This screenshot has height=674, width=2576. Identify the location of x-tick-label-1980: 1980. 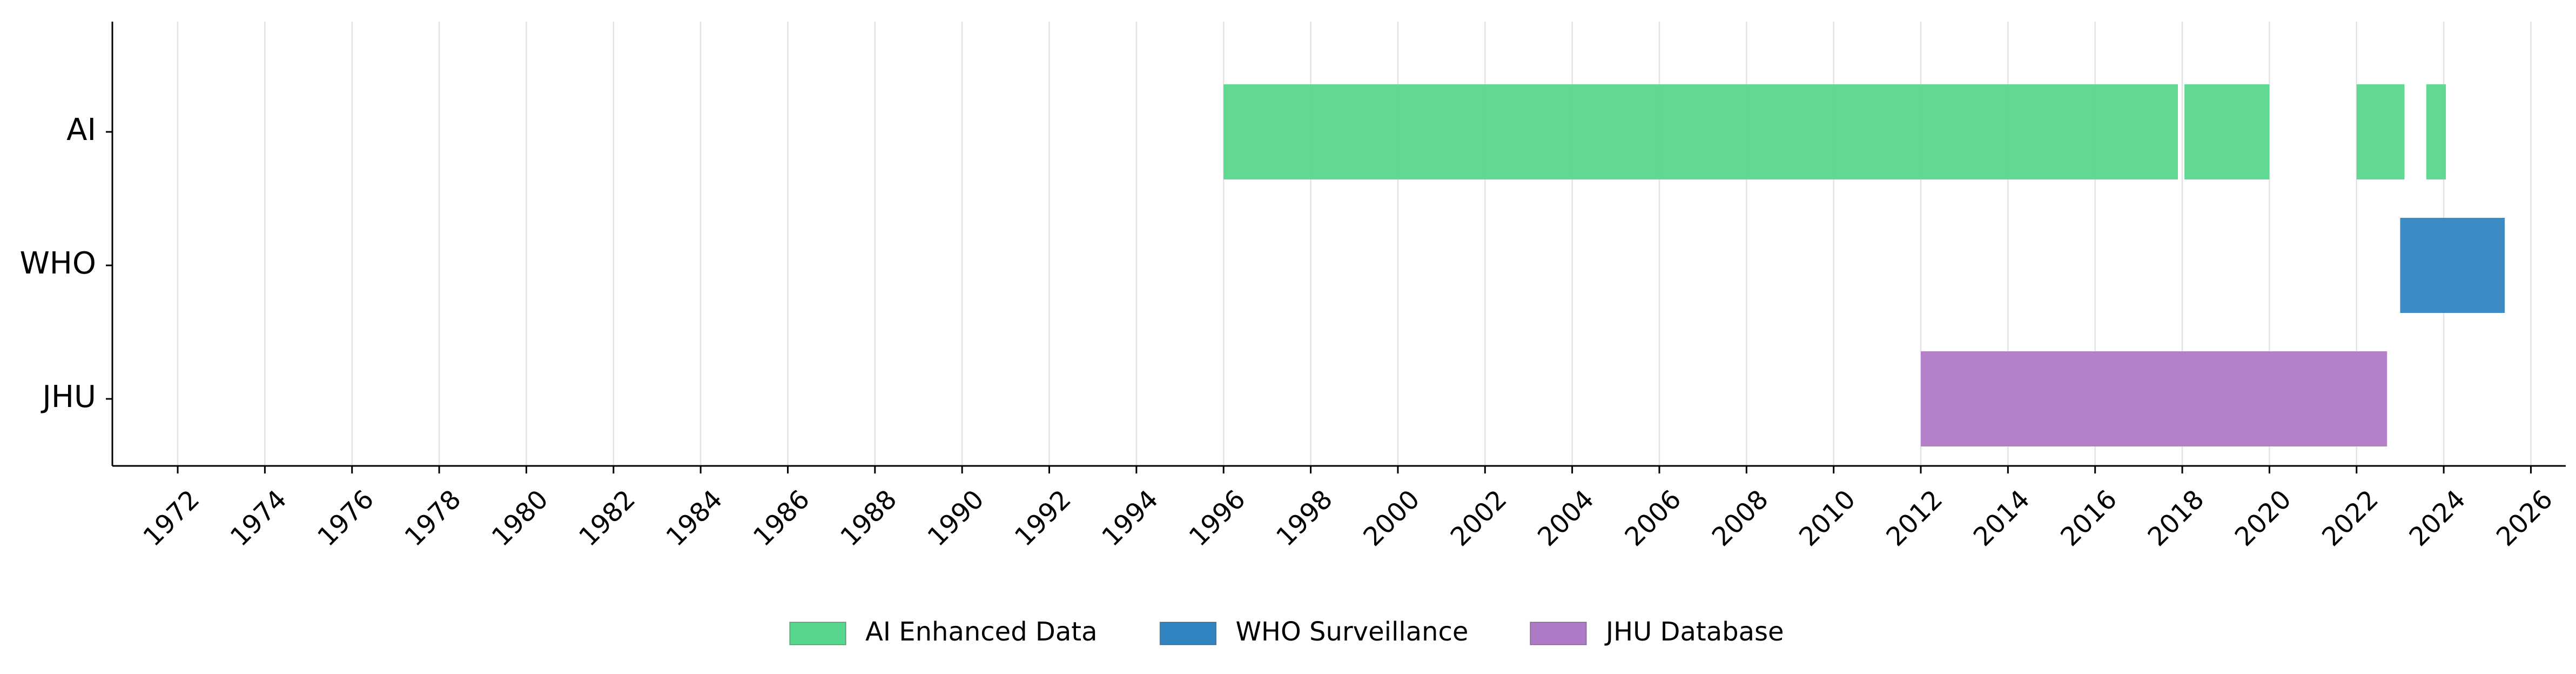
(520, 518).